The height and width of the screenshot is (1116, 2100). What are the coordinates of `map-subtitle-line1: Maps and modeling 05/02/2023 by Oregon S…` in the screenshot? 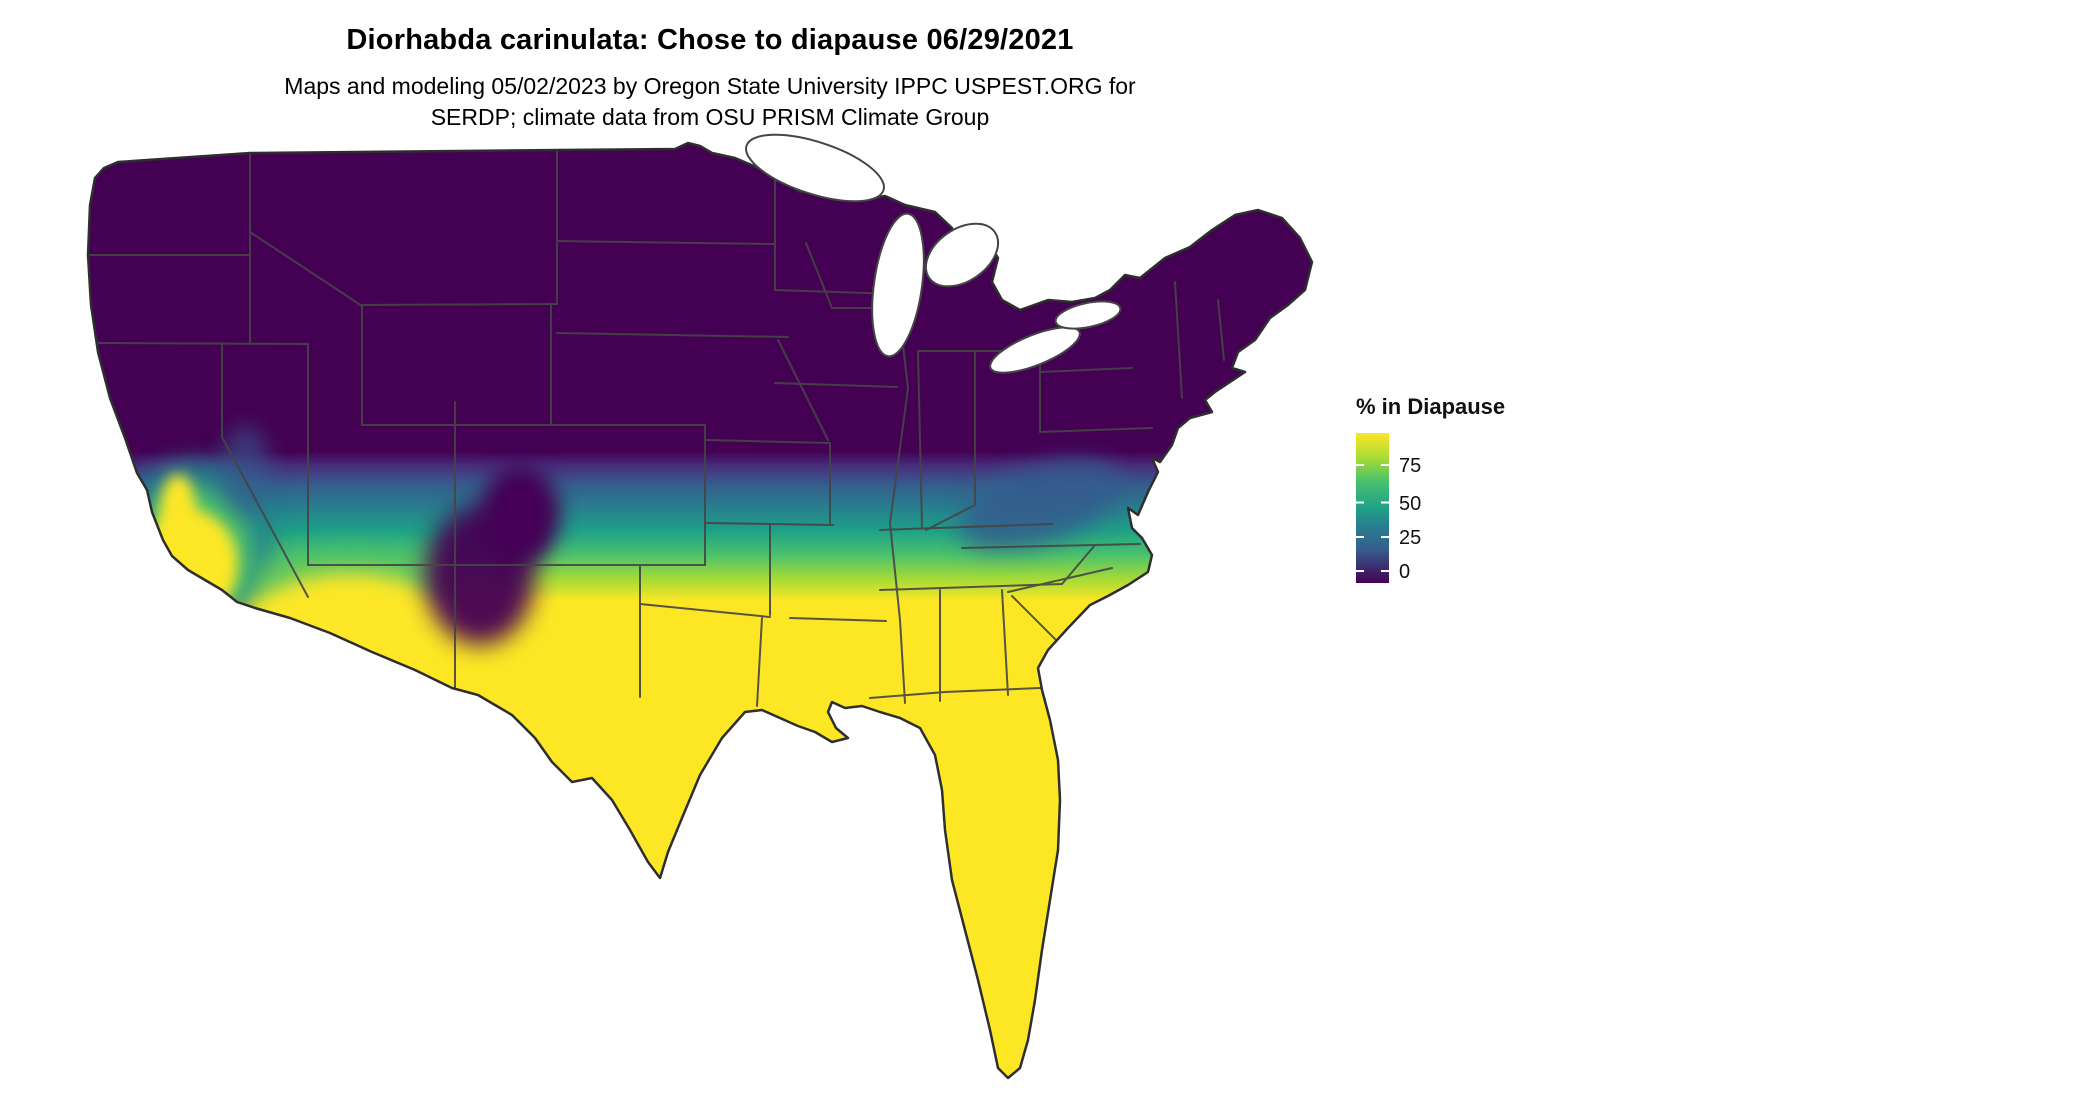 It's located at (710, 86).